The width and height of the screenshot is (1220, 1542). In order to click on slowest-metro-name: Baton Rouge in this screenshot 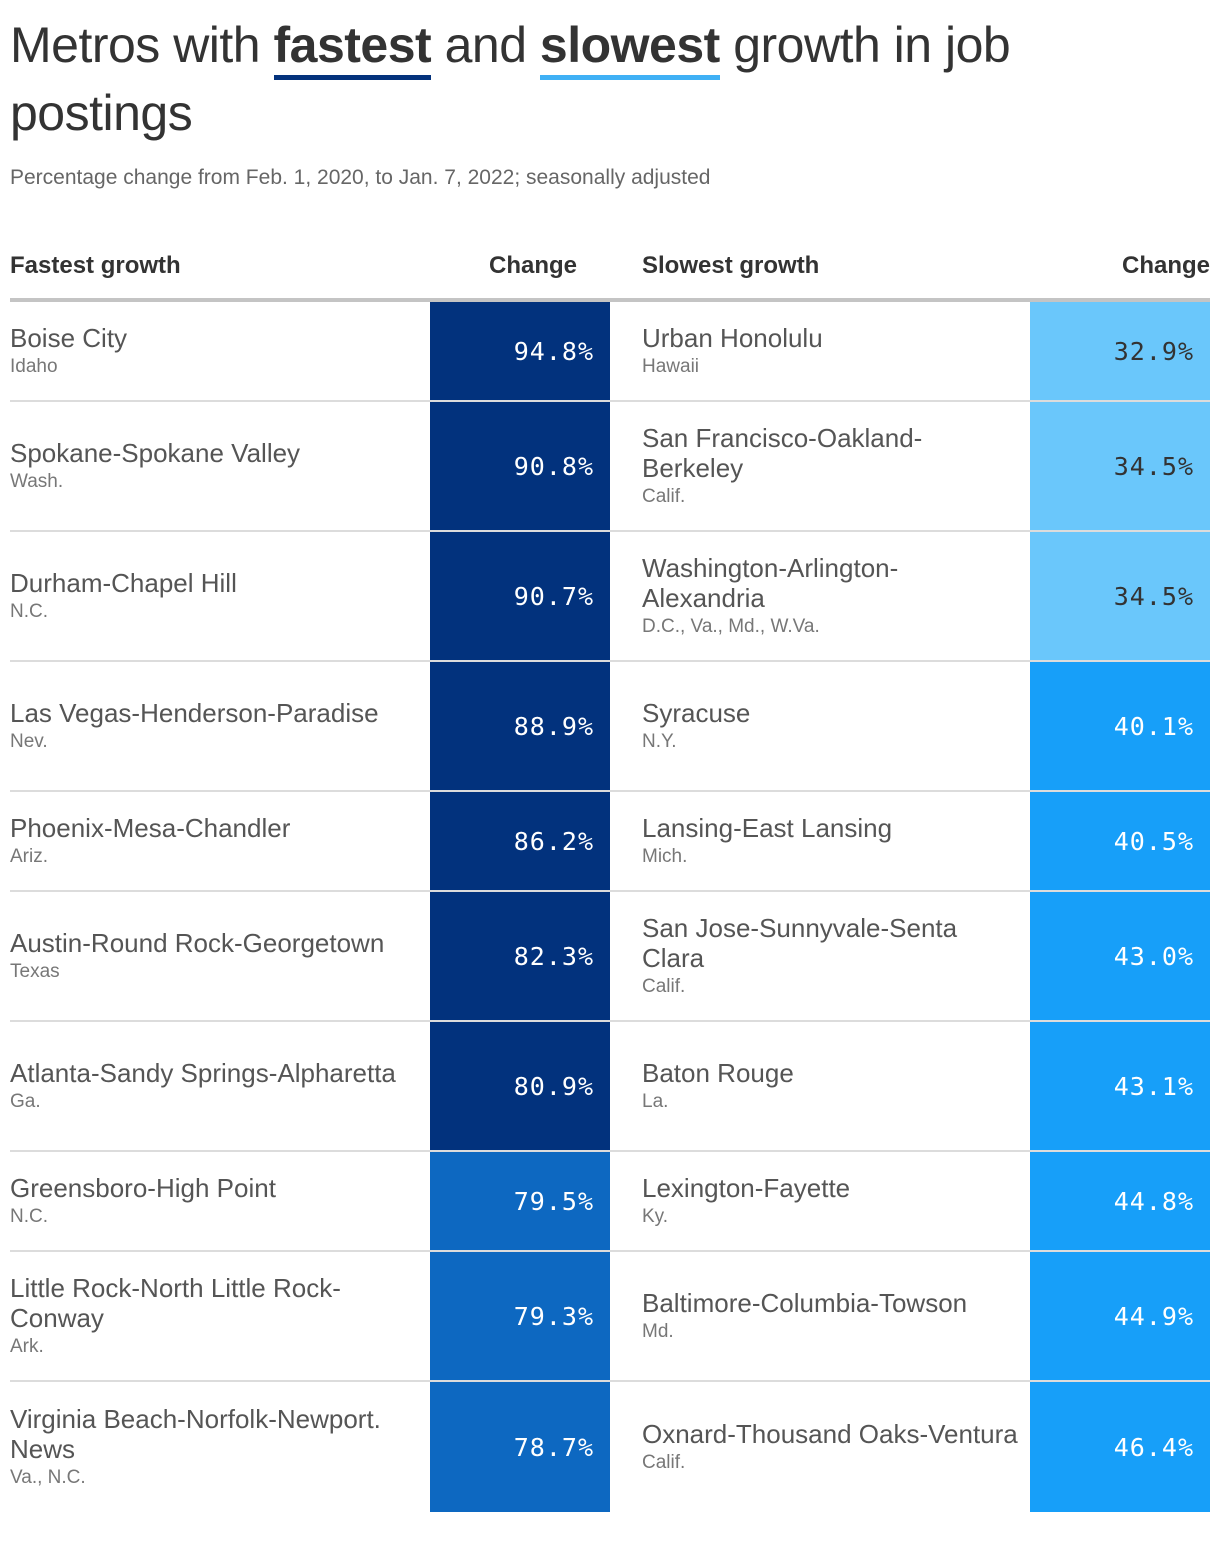, I will do `click(718, 1073)`.